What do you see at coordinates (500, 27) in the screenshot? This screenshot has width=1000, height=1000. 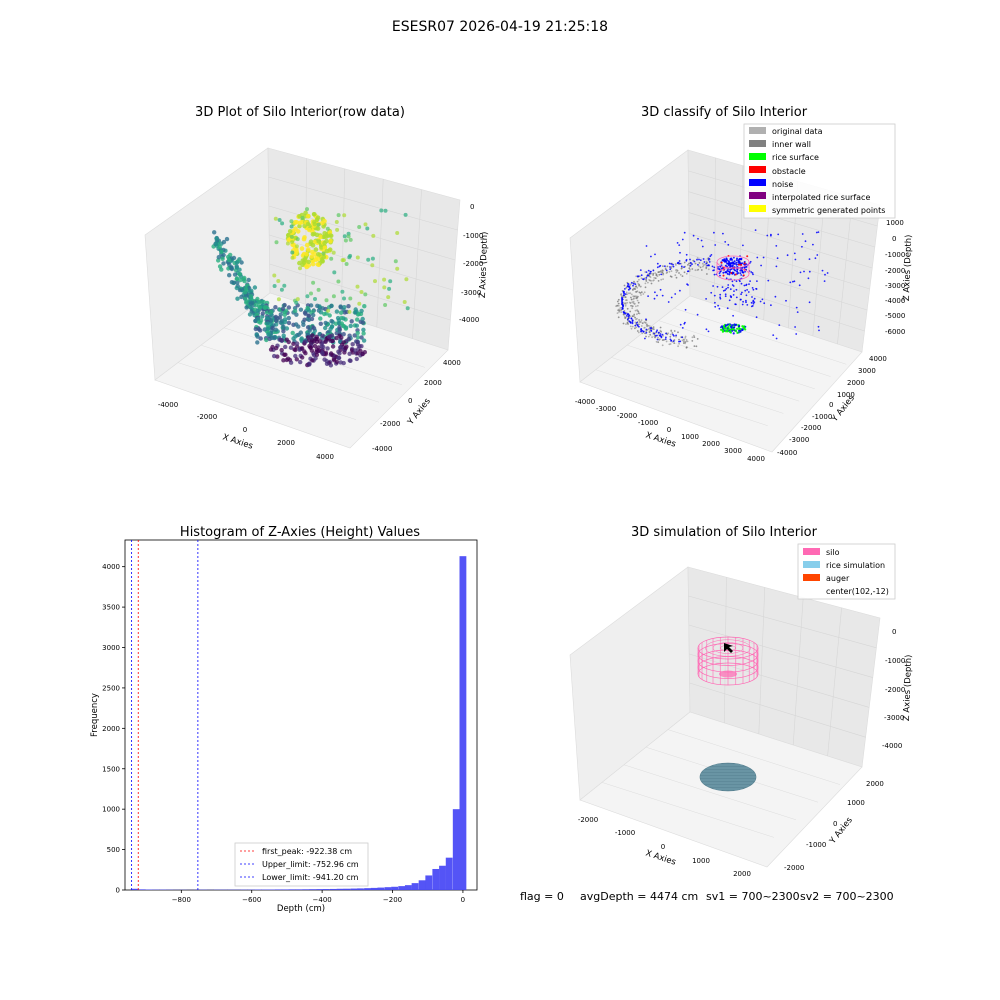 I see `figure-title: ESESR07 2026-04-19 21:25:18` at bounding box center [500, 27].